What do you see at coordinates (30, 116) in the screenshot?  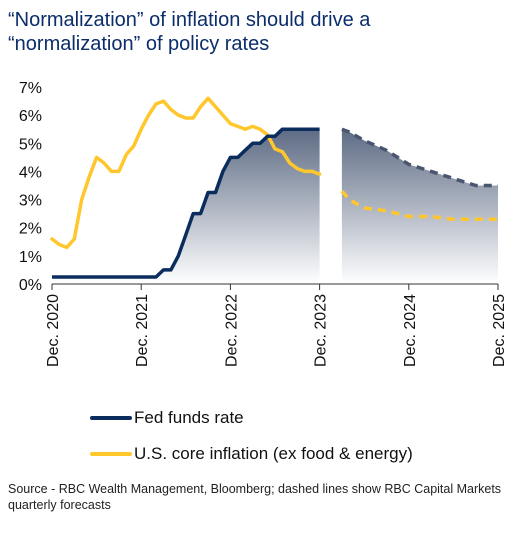 I see `y-tick-label: 6%` at bounding box center [30, 116].